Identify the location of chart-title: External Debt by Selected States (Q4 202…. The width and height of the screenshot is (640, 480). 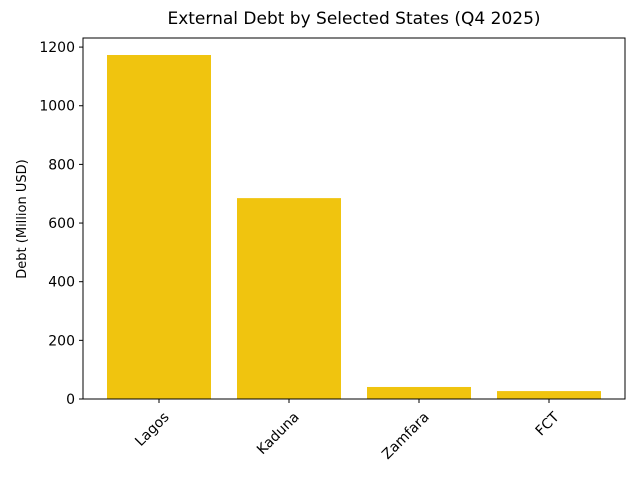
(353, 19).